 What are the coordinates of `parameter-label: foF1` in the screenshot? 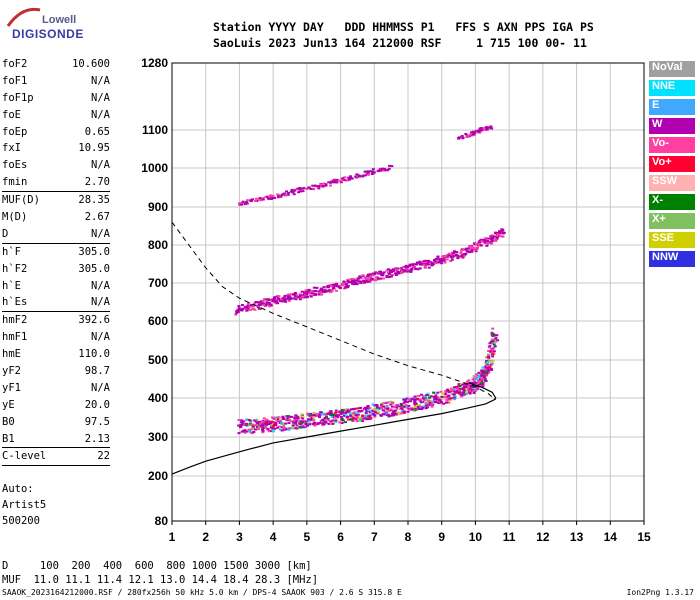 It's located at (15, 80).